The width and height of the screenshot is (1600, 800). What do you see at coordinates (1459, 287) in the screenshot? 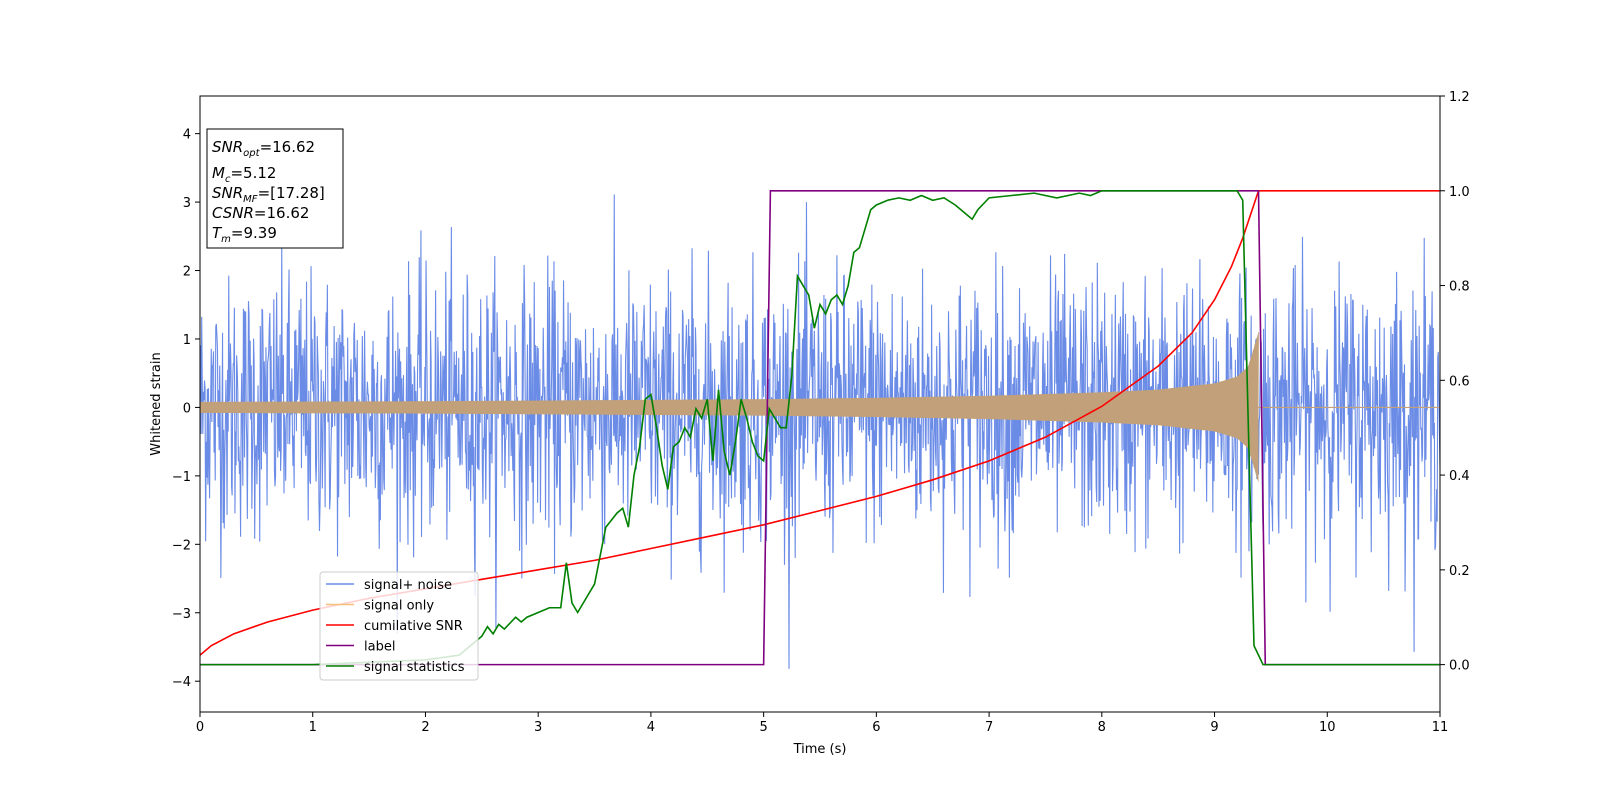
I see `y2-tick-label: 0.8` at bounding box center [1459, 287].